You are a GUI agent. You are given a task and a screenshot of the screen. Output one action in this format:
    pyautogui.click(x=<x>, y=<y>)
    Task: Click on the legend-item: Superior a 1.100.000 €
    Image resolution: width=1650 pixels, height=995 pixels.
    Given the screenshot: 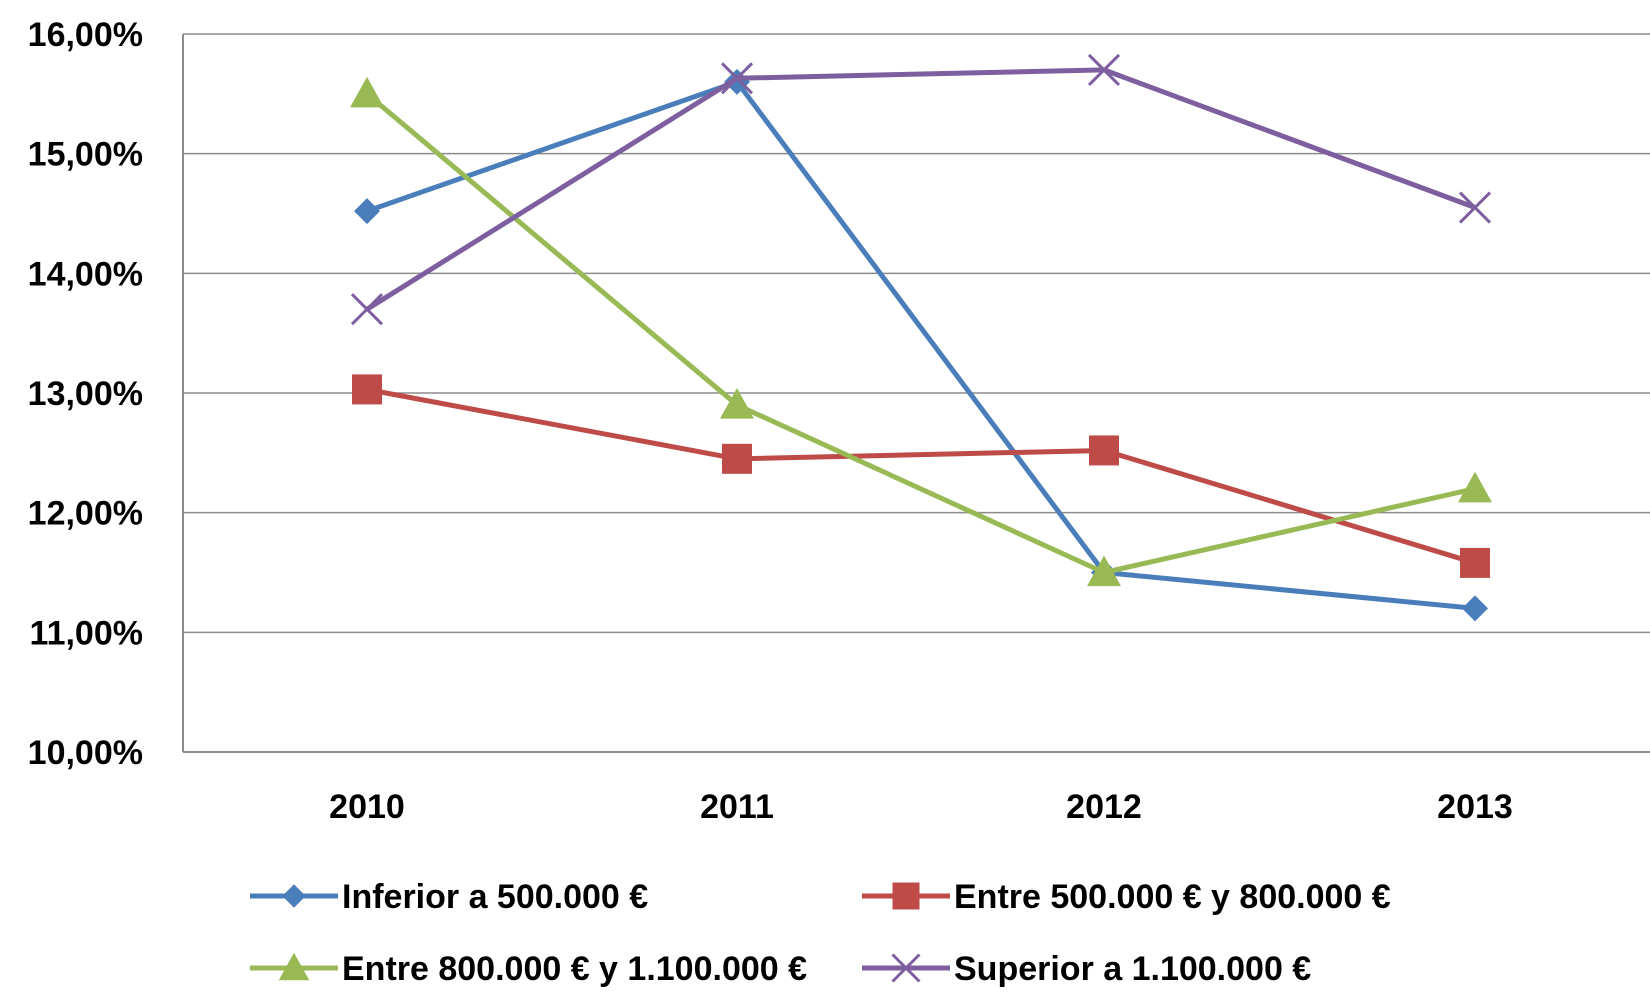 What is the action you would take?
    pyautogui.click(x=1086, y=969)
    